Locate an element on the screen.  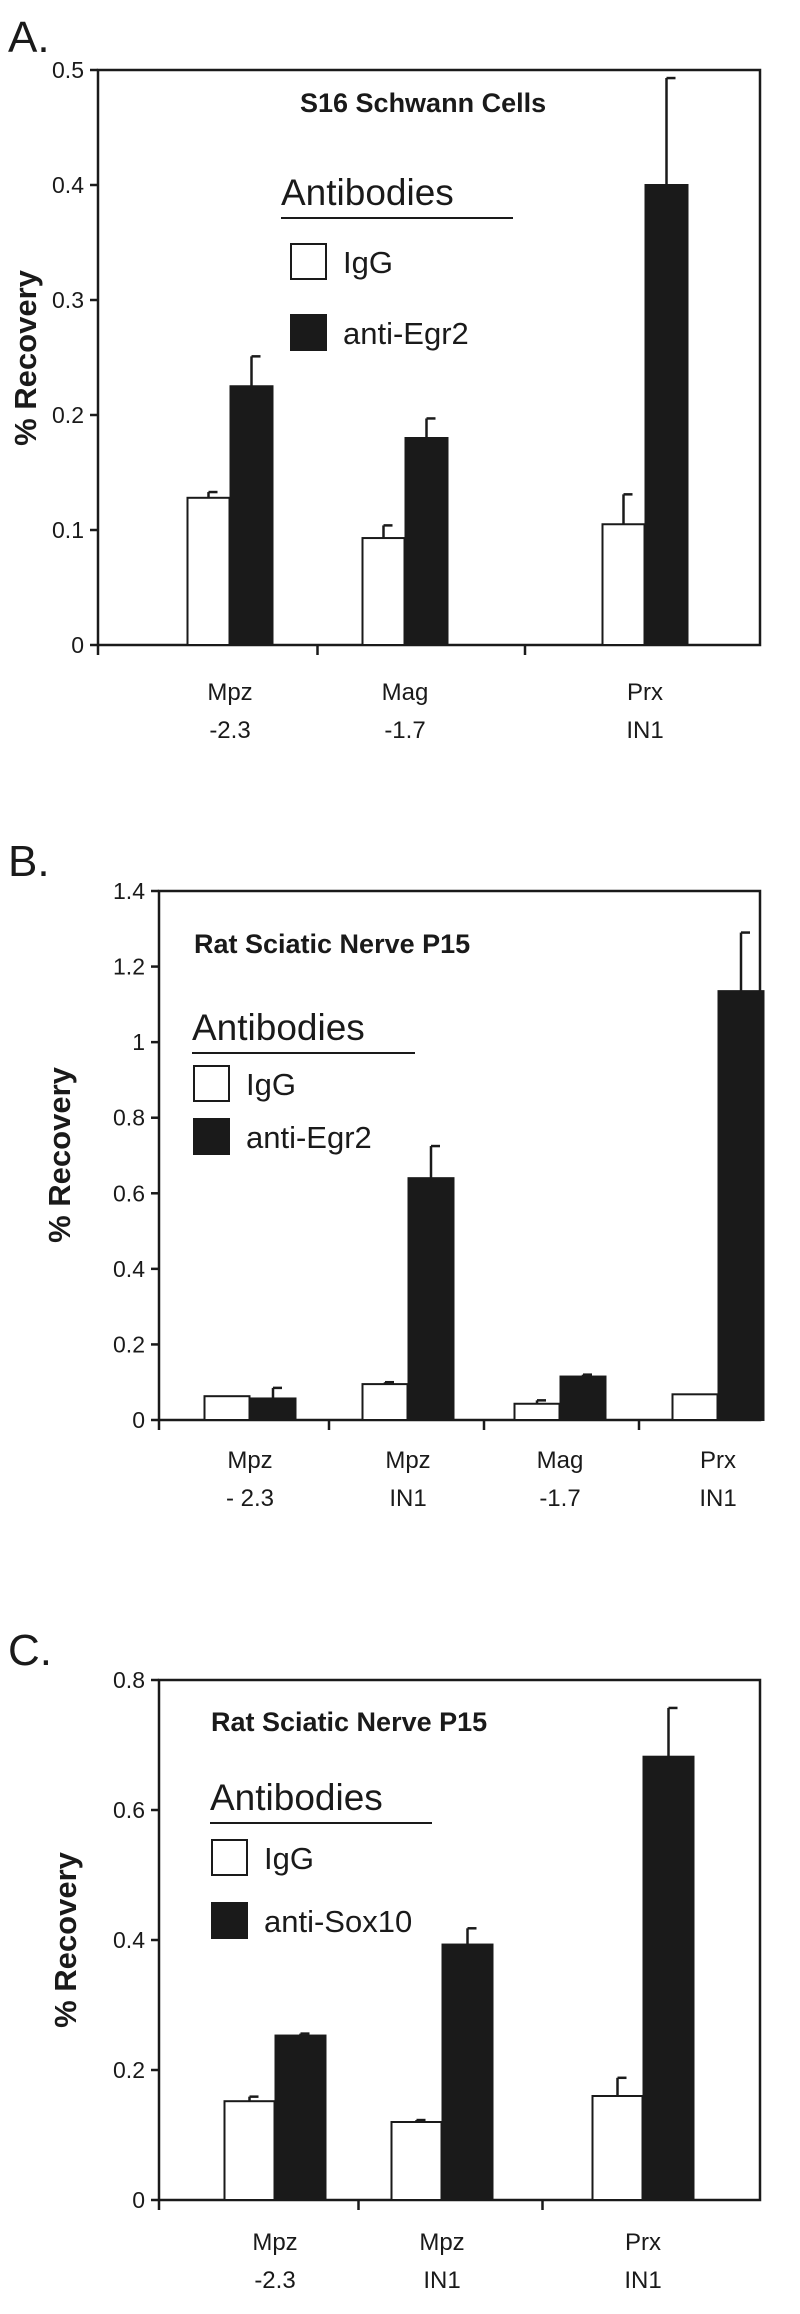
panel-letter: B. is located at coordinates (29, 861).